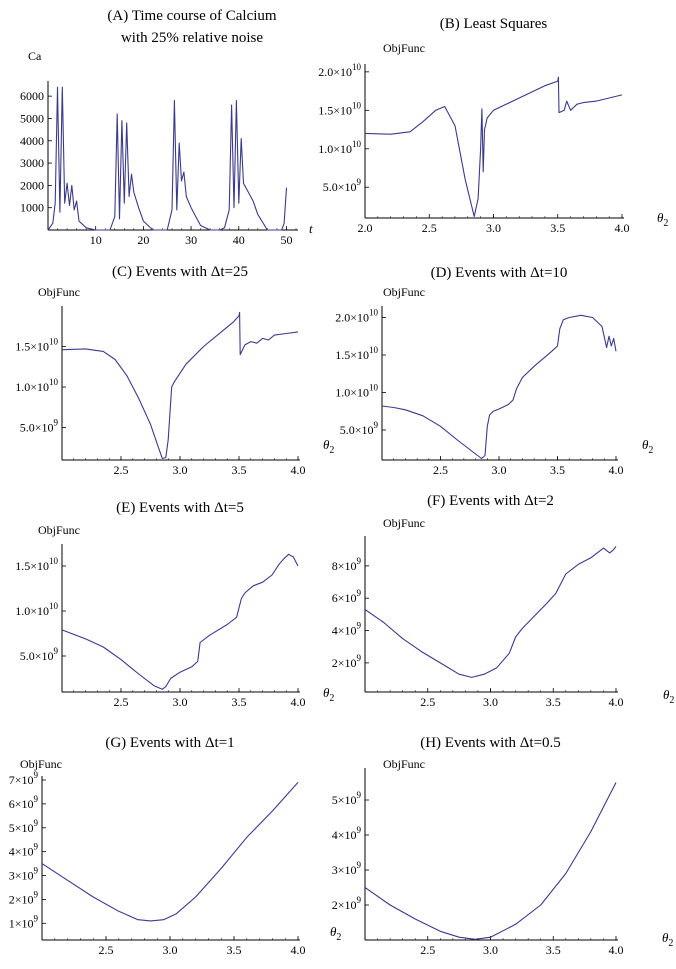 The height and width of the screenshot is (969, 676). Describe the element at coordinates (191, 240) in the screenshot. I see `x-tick-label: 30` at that location.